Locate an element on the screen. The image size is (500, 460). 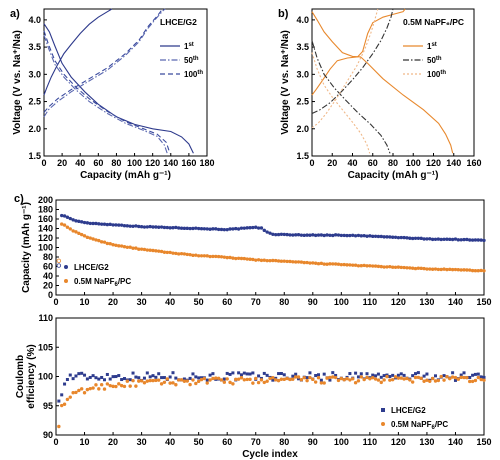
panel-label: a) is located at coordinates (15, 14).